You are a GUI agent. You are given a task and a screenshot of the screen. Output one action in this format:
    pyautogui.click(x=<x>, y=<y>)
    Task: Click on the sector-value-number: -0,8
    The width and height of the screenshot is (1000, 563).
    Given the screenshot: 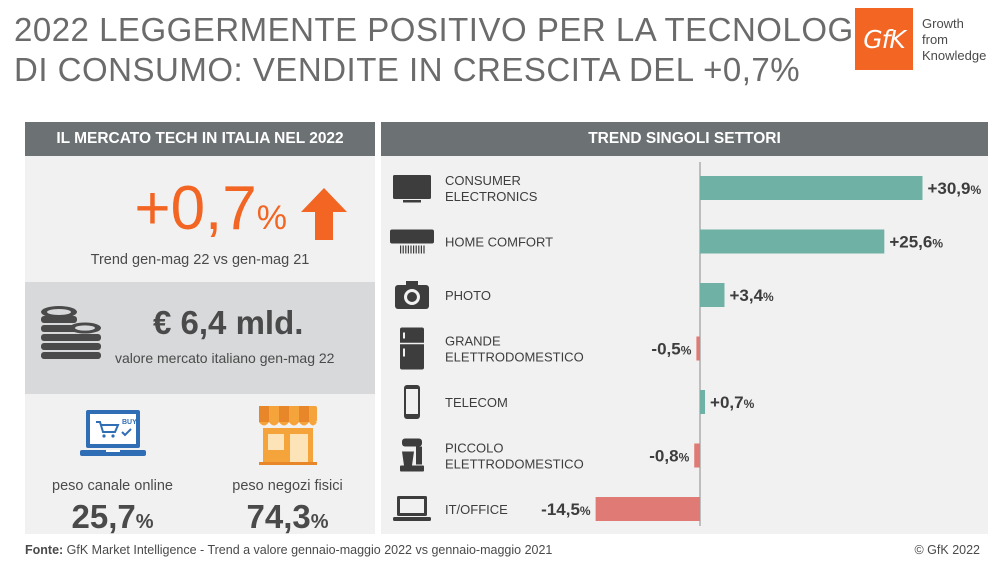 What is the action you would take?
    pyautogui.click(x=663, y=456)
    